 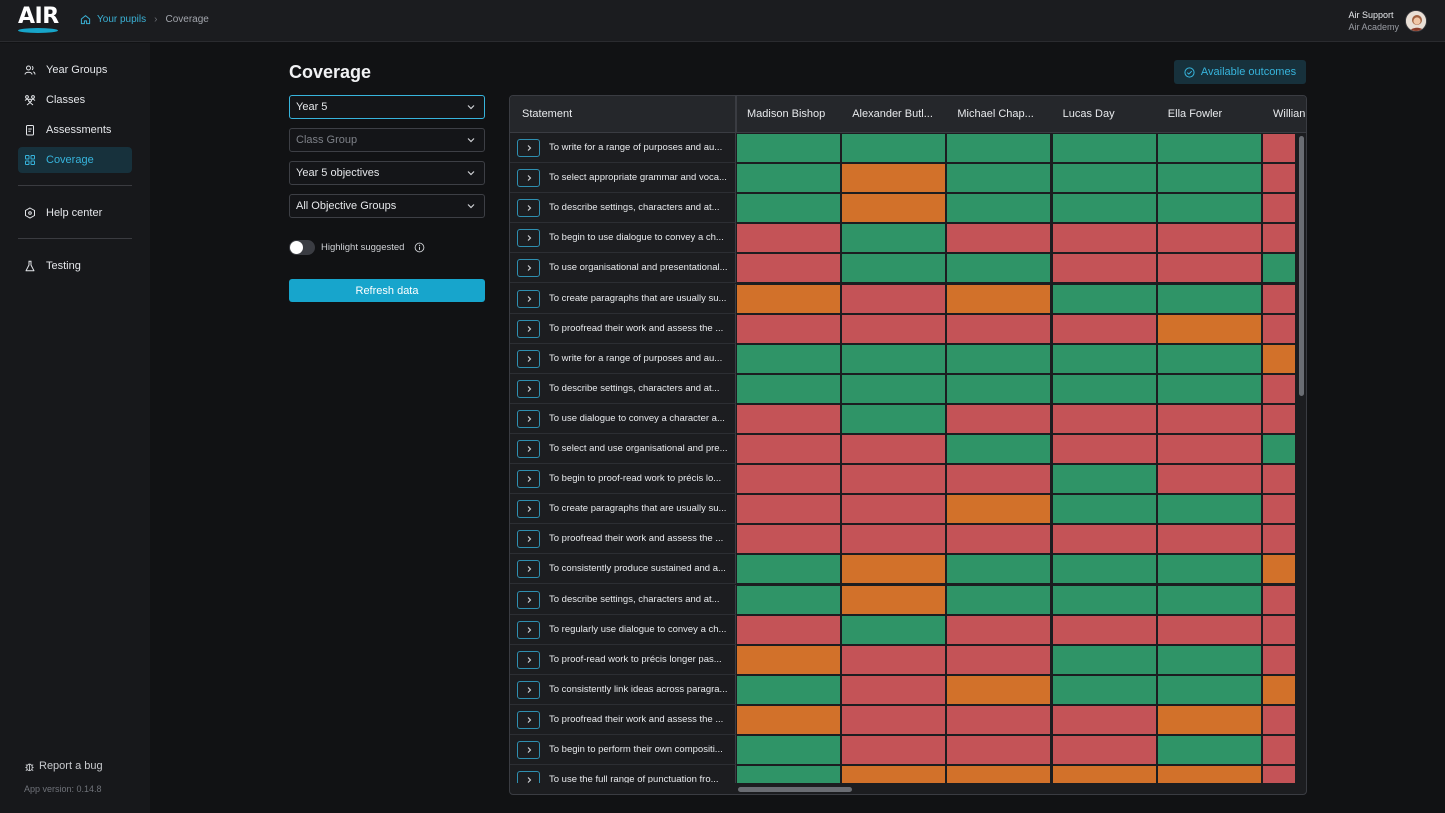 What do you see at coordinates (75, 70) in the screenshot?
I see `sidebar-item-year-groups: Year Groups` at bounding box center [75, 70].